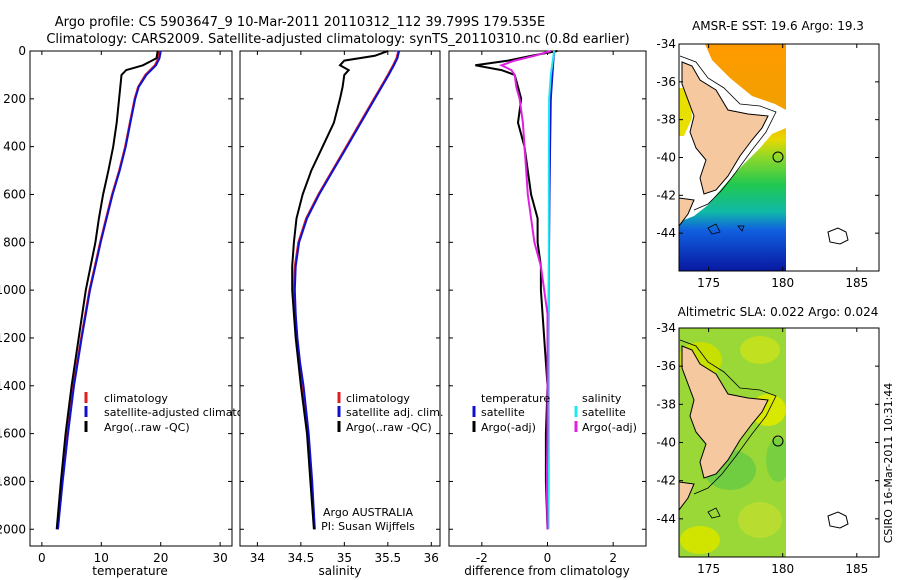  I want to click on difference-legend-sal-argo: Argo(-adj), so click(609, 427).